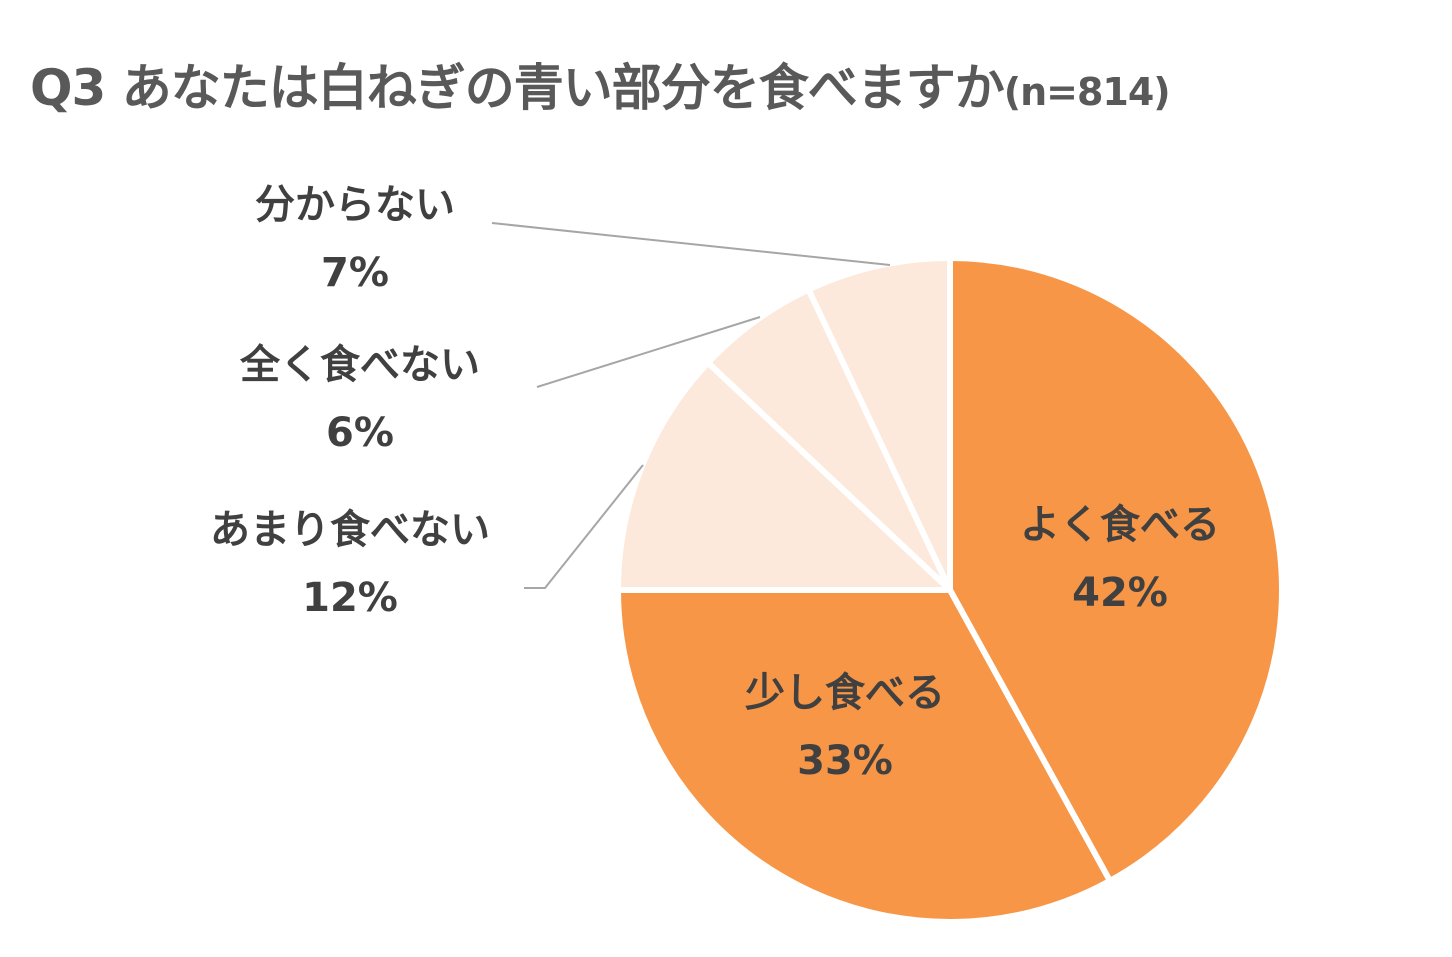 The height and width of the screenshot is (957, 1452). I want to click on leader-line-mattaku, so click(648, 352).